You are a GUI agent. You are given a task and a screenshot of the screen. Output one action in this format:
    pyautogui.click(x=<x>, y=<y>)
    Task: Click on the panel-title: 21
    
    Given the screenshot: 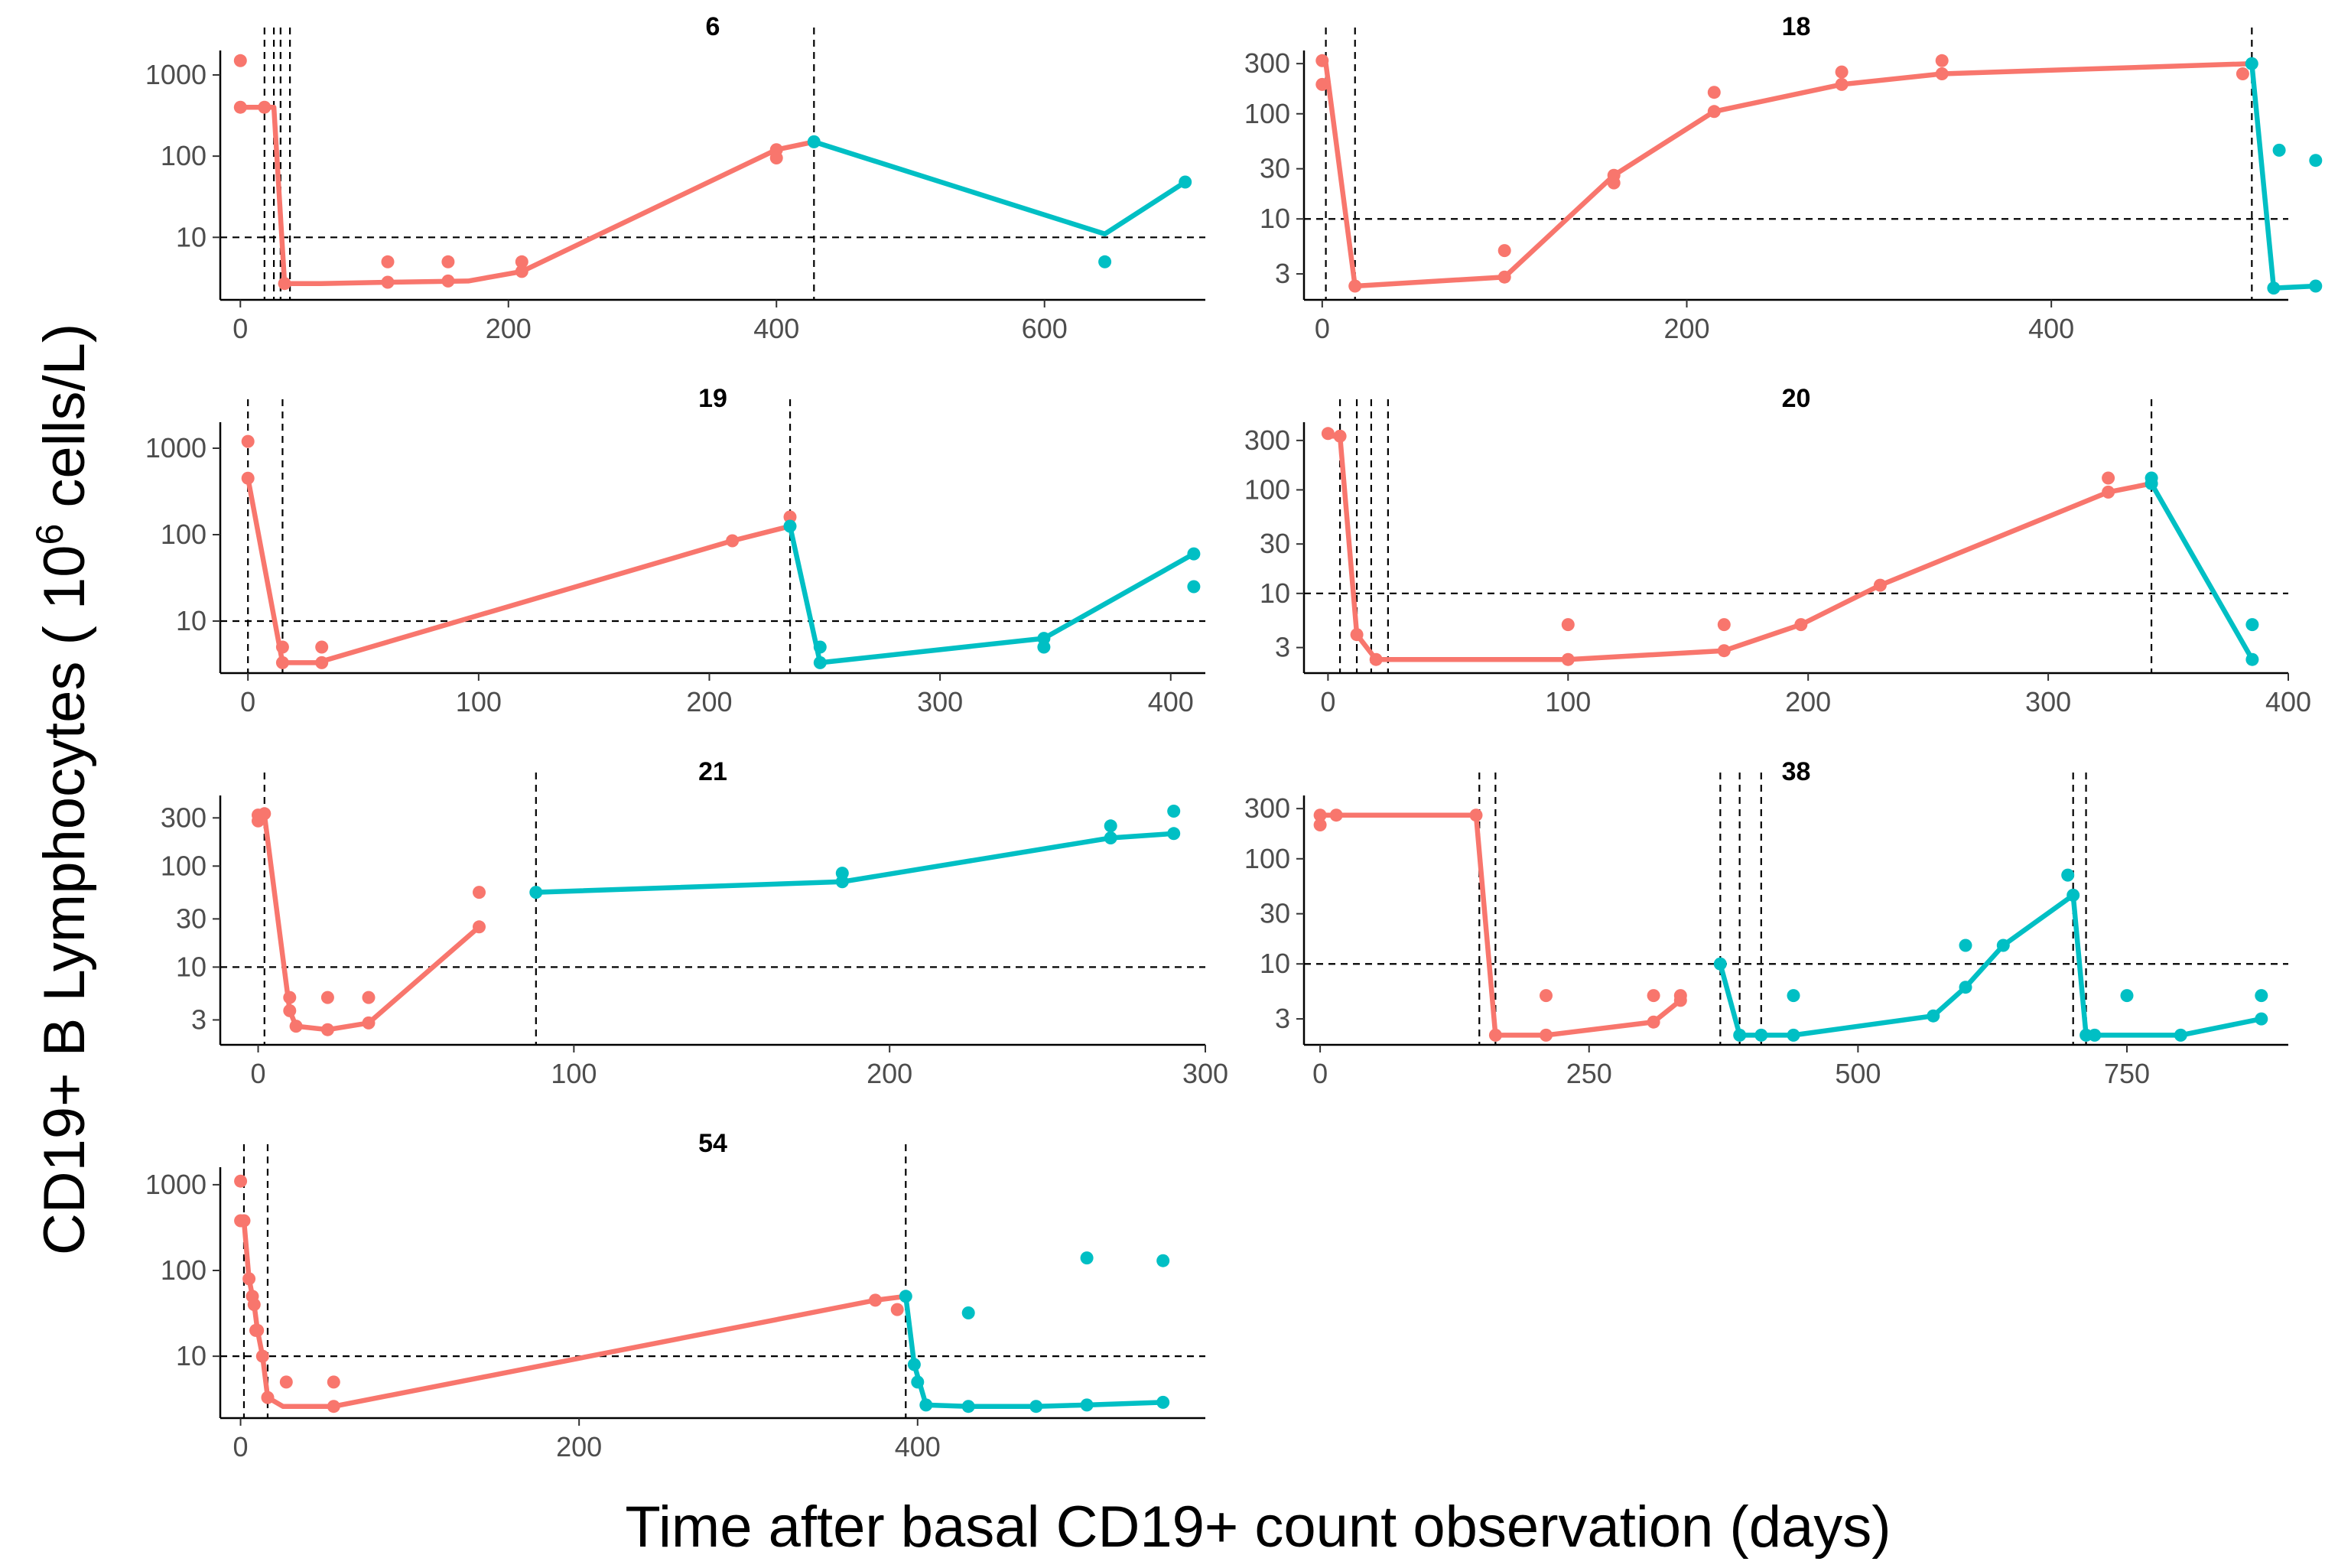 What is the action you would take?
    pyautogui.click(x=712, y=771)
    